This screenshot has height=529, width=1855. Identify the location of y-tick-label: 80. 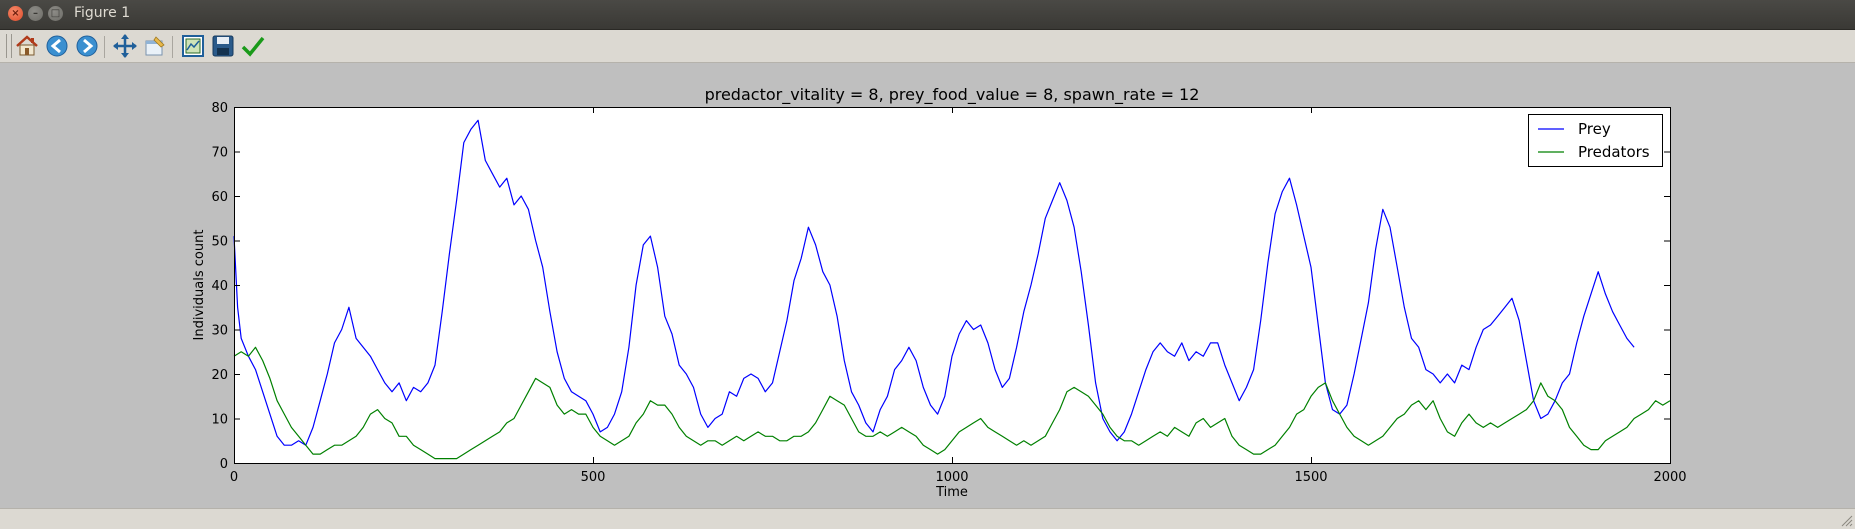
(219, 108).